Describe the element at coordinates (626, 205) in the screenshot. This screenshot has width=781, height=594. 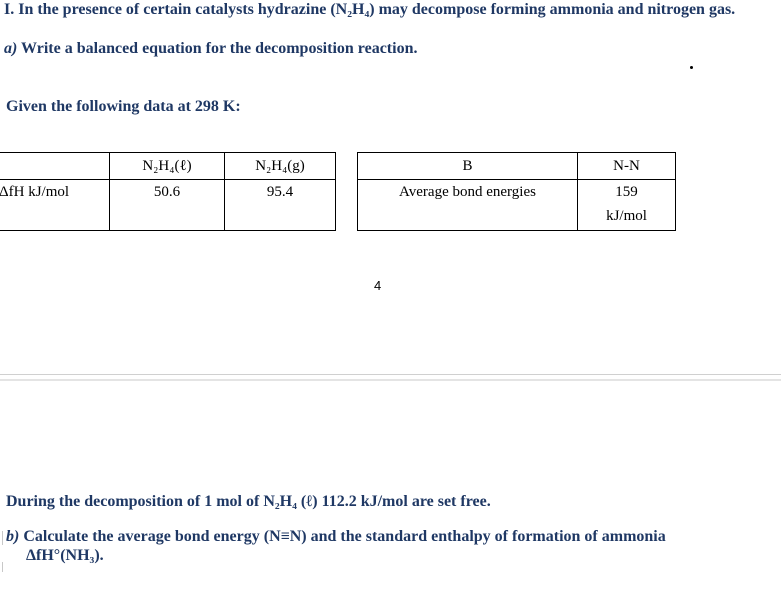
I see `bond-nn-value: 159 kJ/mol` at that location.